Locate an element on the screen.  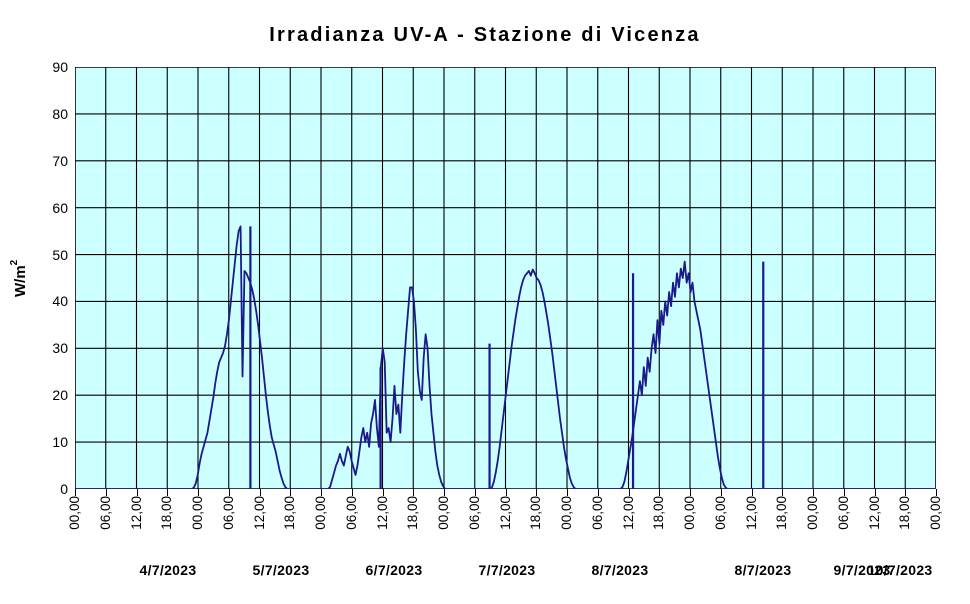
date-label: 6/7/2023 is located at coordinates (394, 570).